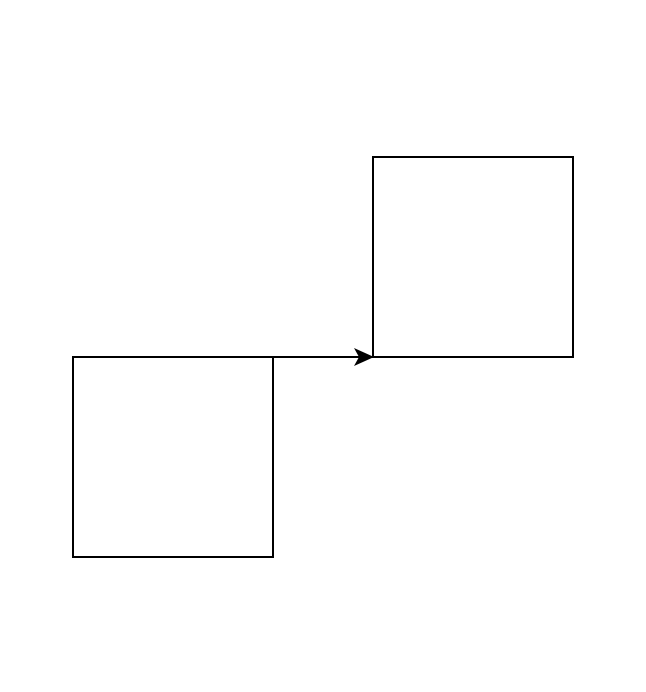 This screenshot has height=692, width=646. I want to click on node-box-a, so click(173, 457).